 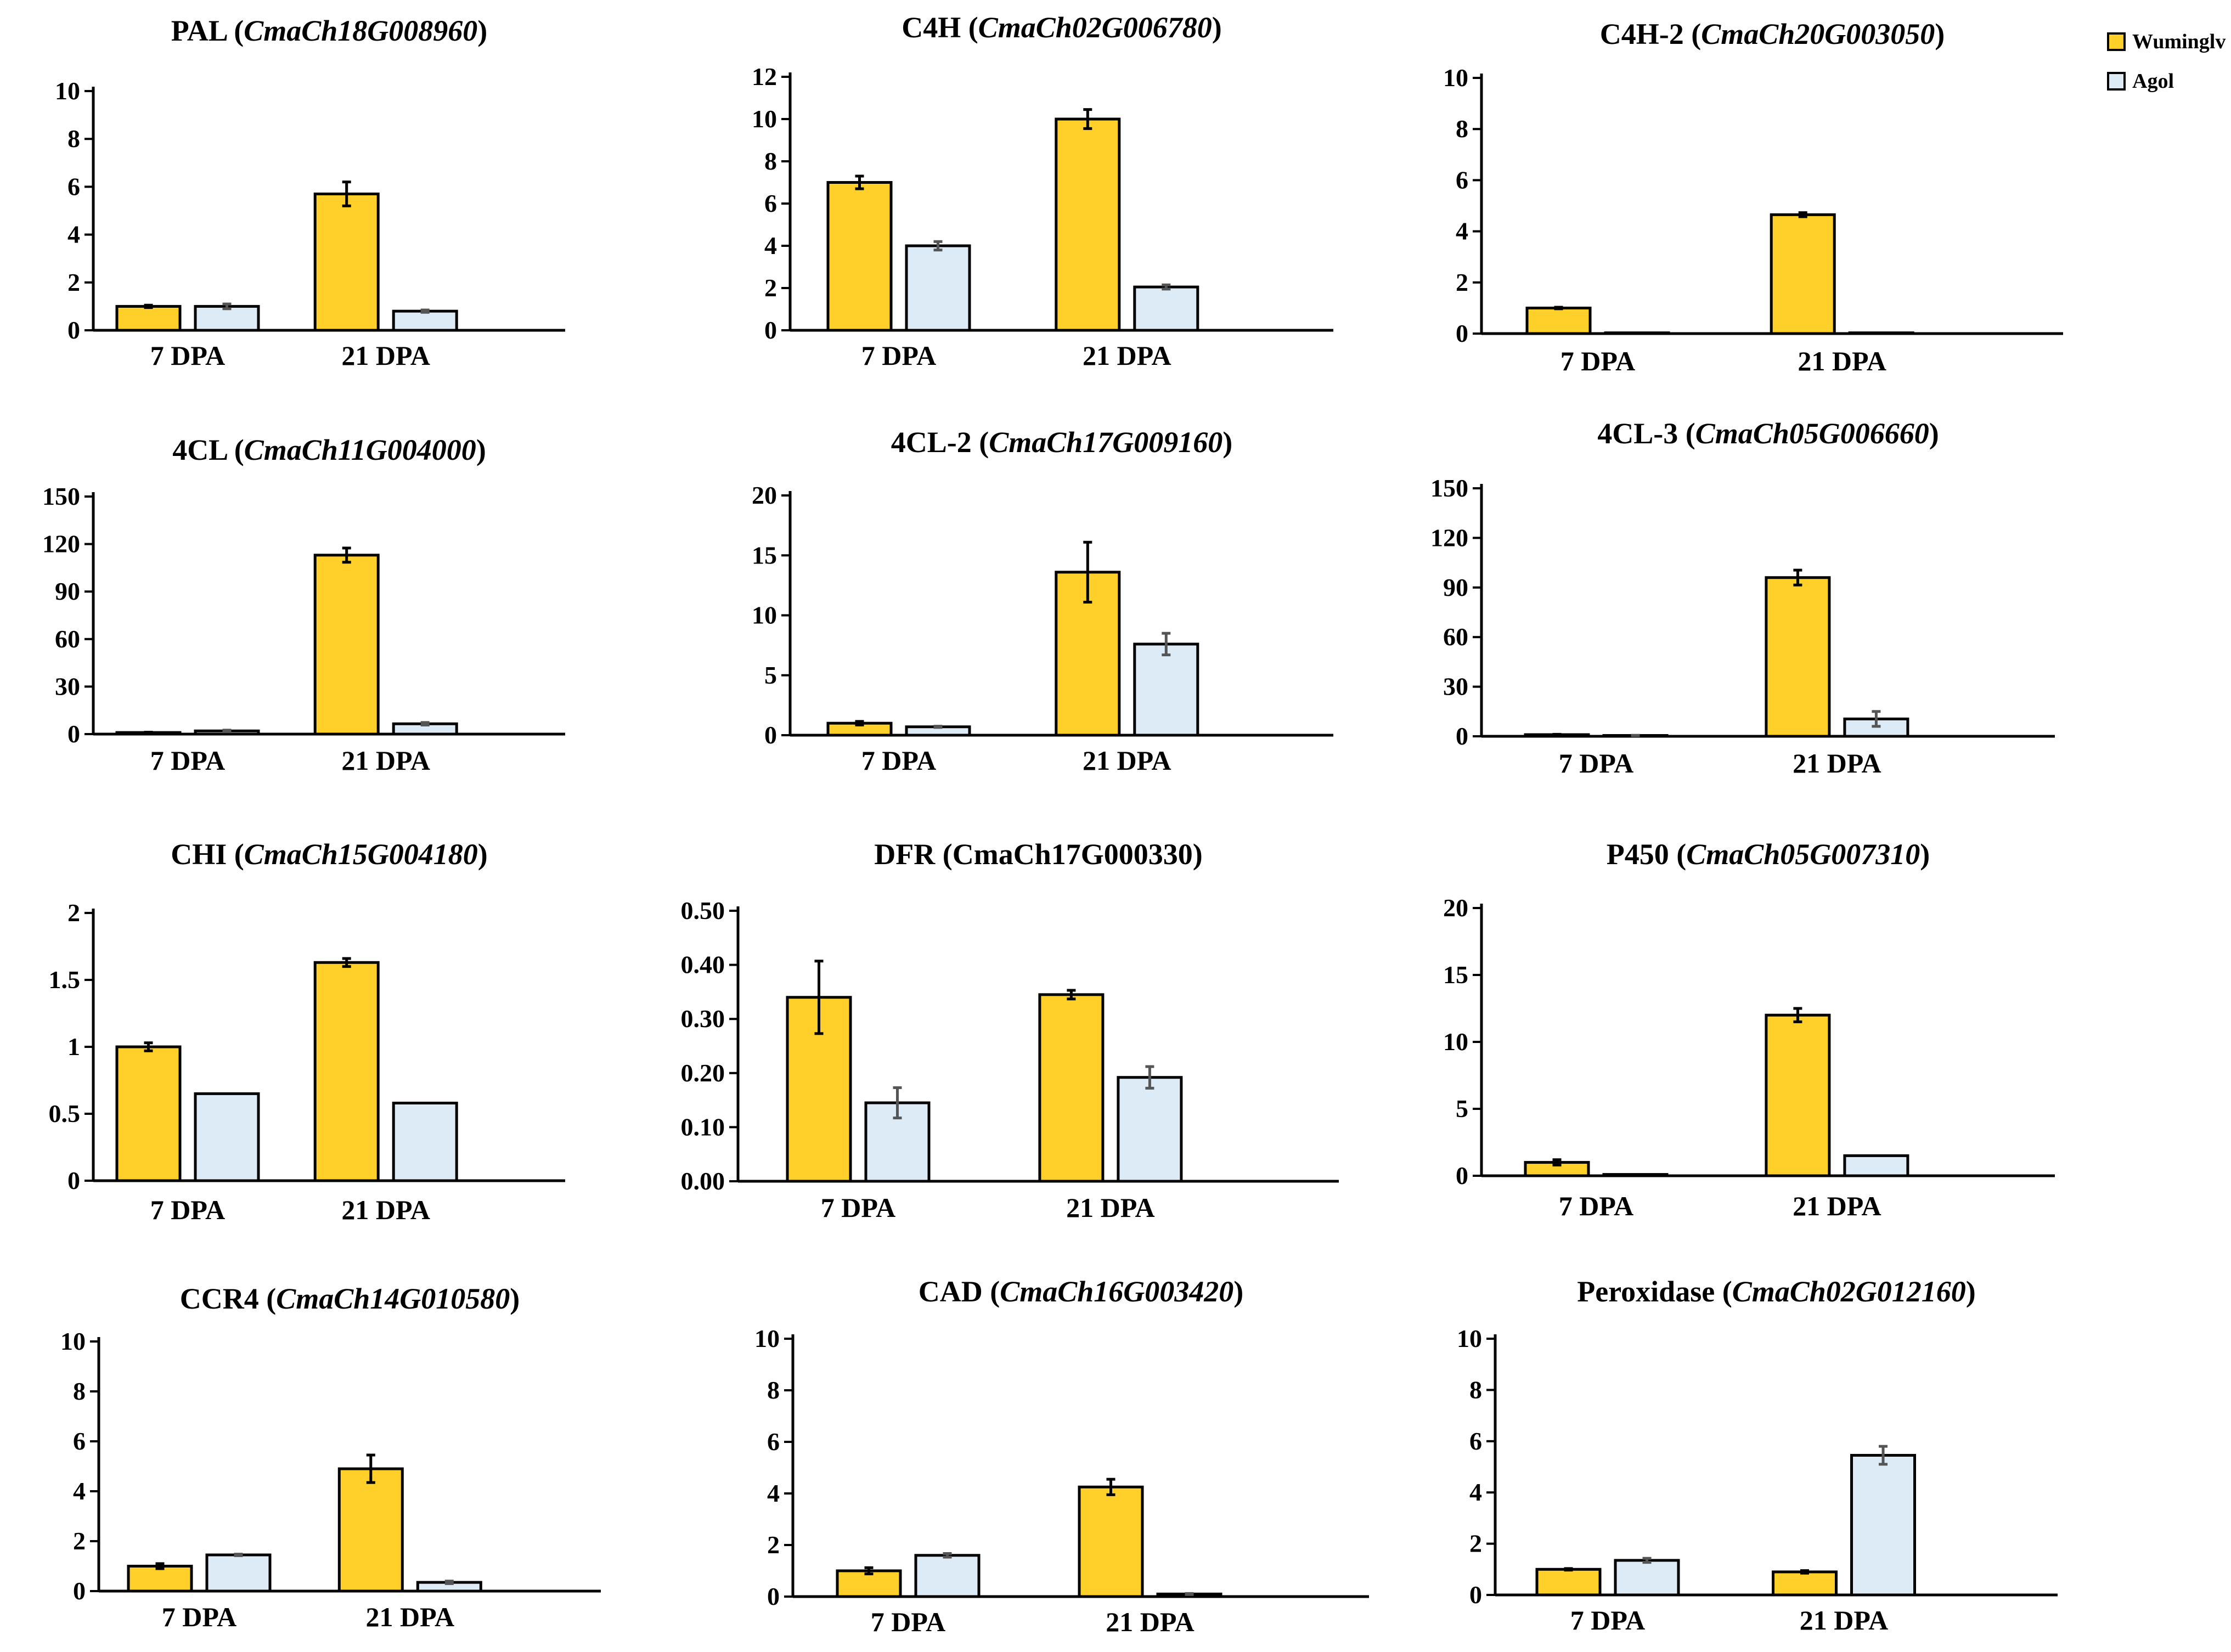 What do you see at coordinates (2116, 81) in the screenshot?
I see `legend-swatch-agol` at bounding box center [2116, 81].